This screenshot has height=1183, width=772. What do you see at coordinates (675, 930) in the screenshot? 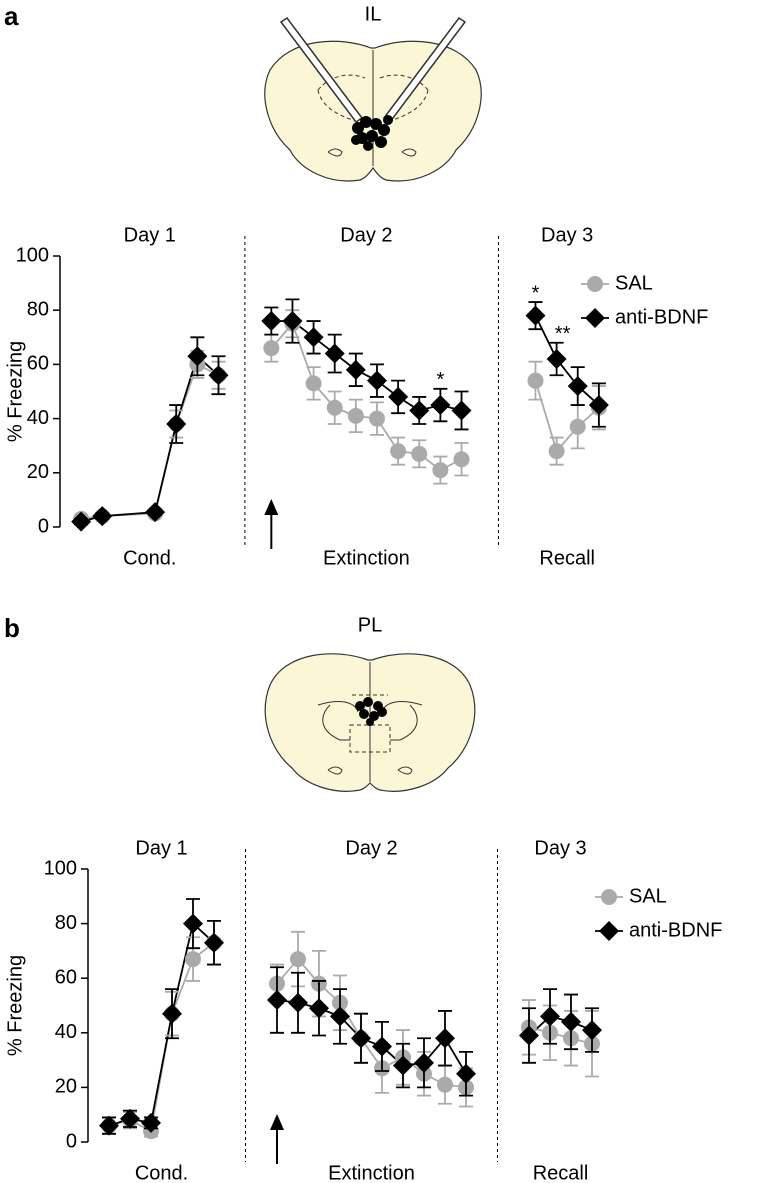
I see `legend-label: anti-BDNF` at bounding box center [675, 930].